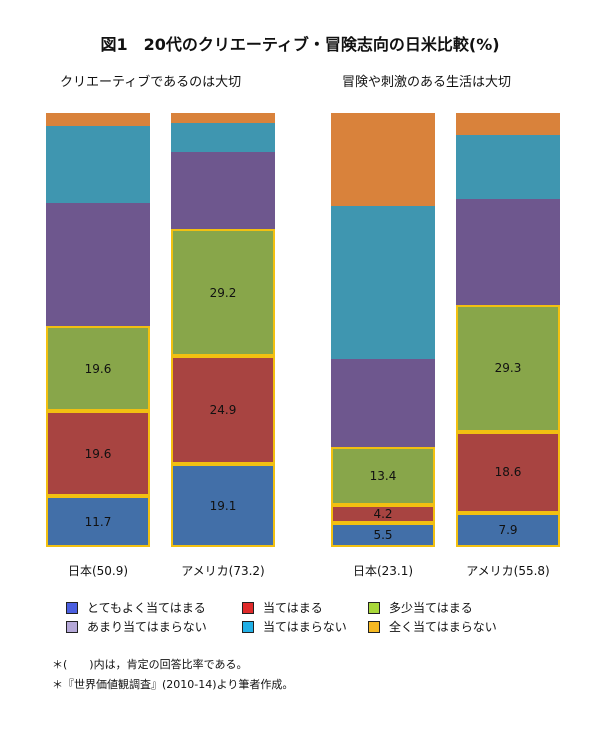 Image resolution: width=600 pixels, height=730 pixels. What do you see at coordinates (432, 626) in the screenshot?
I see `legend-item: 全く当てはまらない` at bounding box center [432, 626].